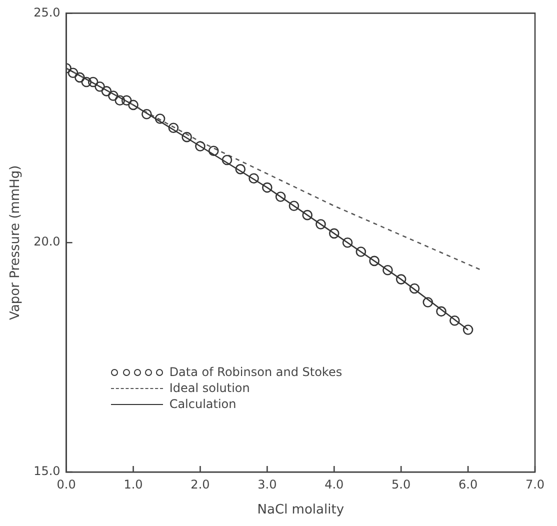 This screenshot has width=557, height=526. Describe the element at coordinates (468, 484) in the screenshot. I see `x-tick-label: 6.0` at that location.